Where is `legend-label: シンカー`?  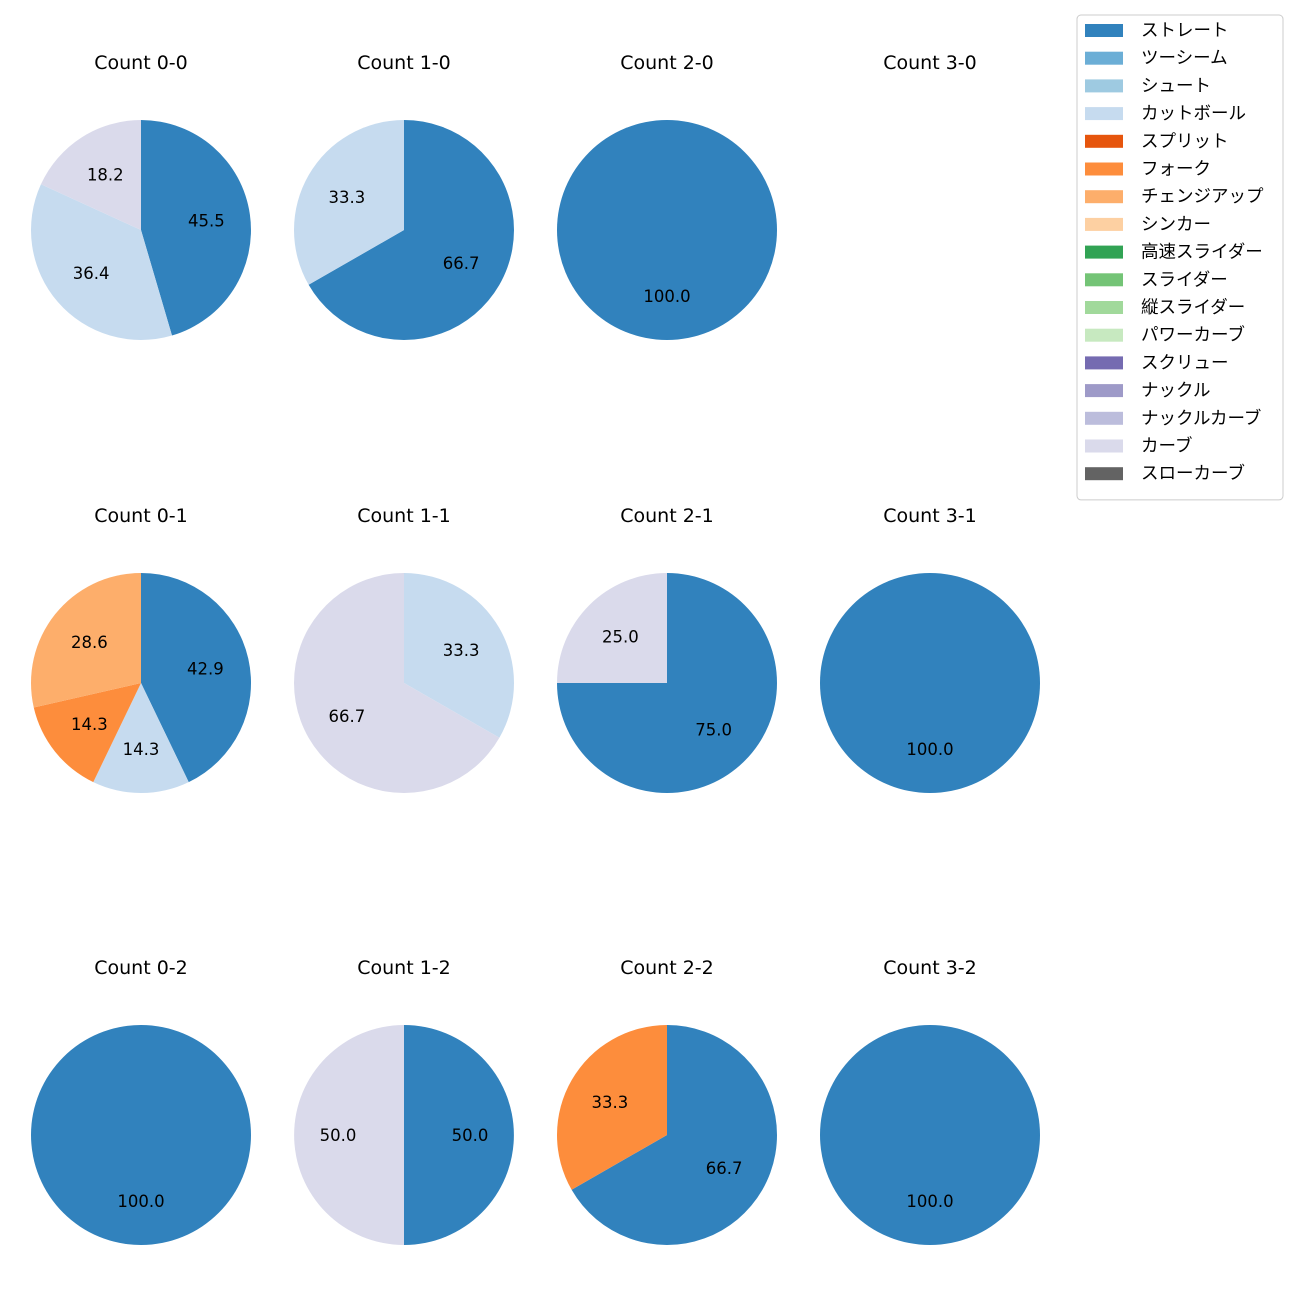
legend-label: シンカー is located at coordinates (1176, 225).